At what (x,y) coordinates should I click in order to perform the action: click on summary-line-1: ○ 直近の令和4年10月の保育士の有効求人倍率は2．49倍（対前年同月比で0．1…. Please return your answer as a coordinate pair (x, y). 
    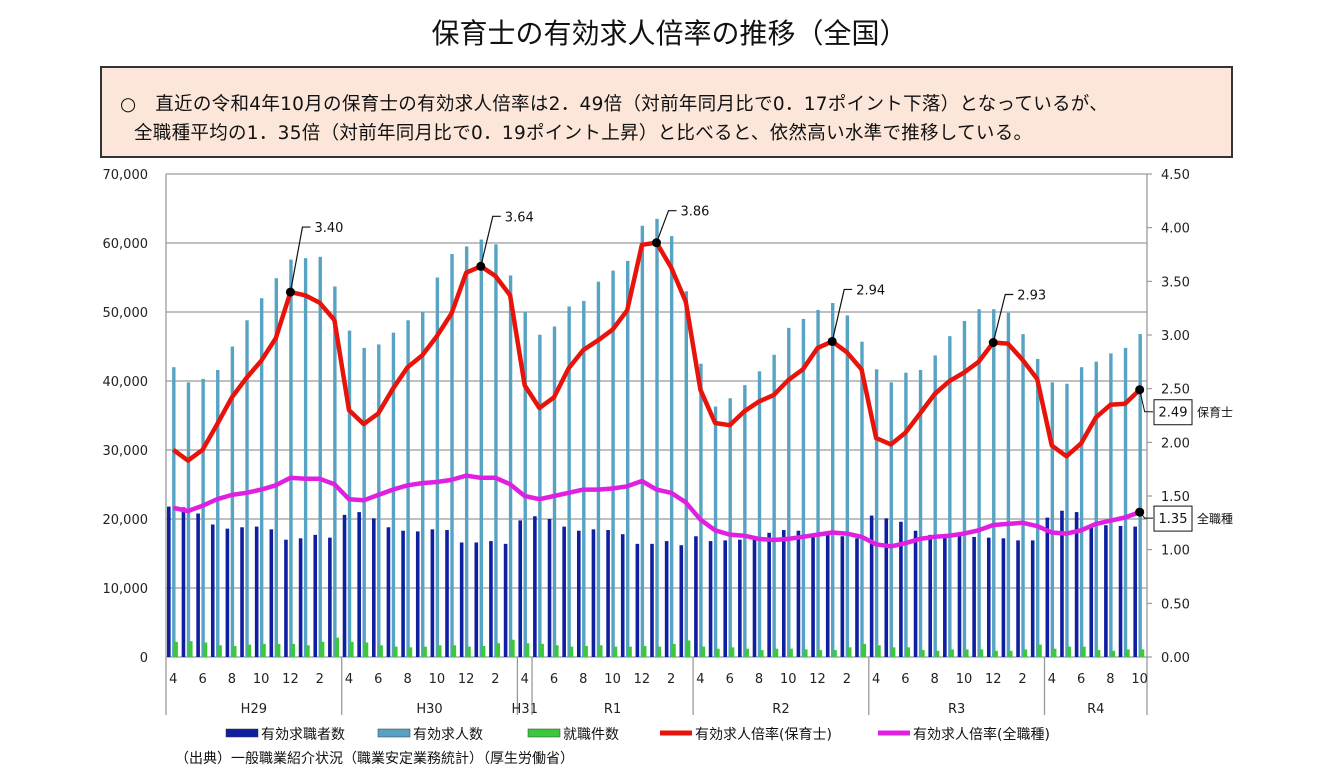
    Looking at the image, I should click on (614, 104).